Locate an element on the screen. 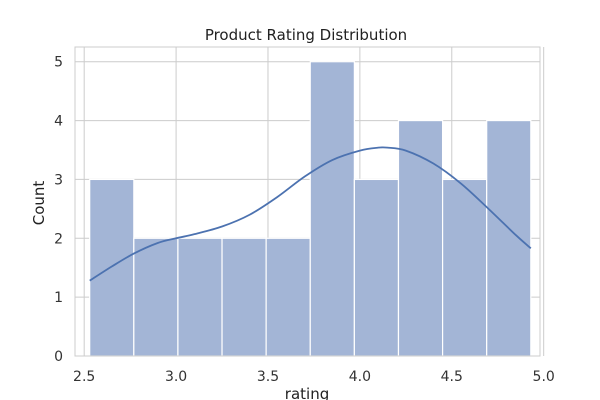 The height and width of the screenshot is (400, 600). x-tick-label: 3.0 is located at coordinates (176, 377).